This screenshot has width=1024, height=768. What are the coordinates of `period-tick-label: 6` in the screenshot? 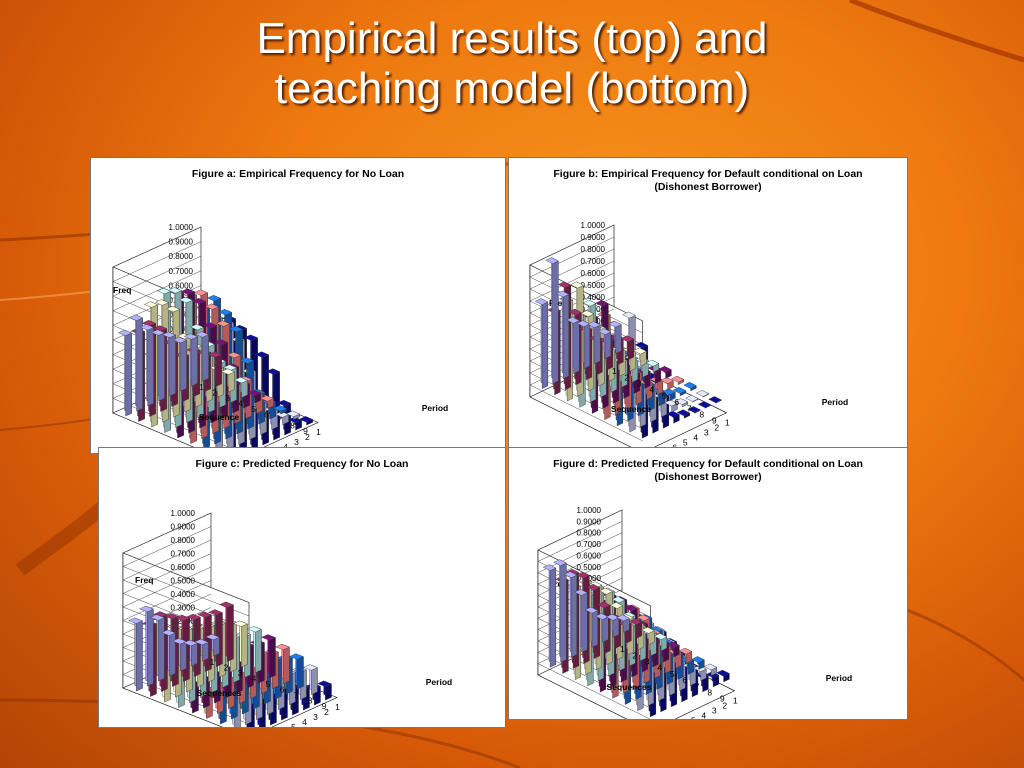 It's located at (674, 445).